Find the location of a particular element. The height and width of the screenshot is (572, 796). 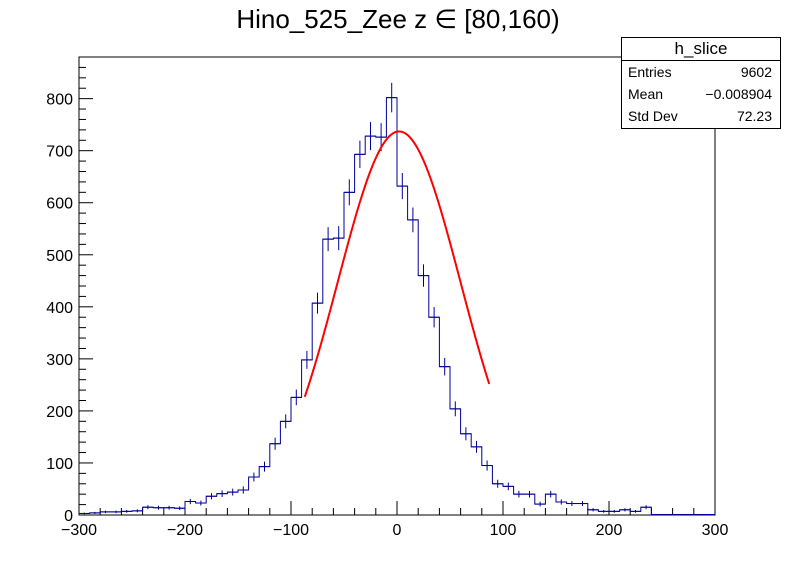

x-tick-label: −200 is located at coordinates (185, 530).